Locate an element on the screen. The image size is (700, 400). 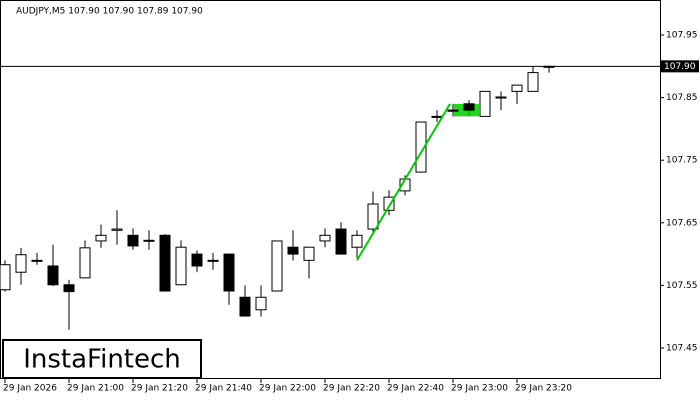
y-tick-label: 107.85 is located at coordinates (682, 98).